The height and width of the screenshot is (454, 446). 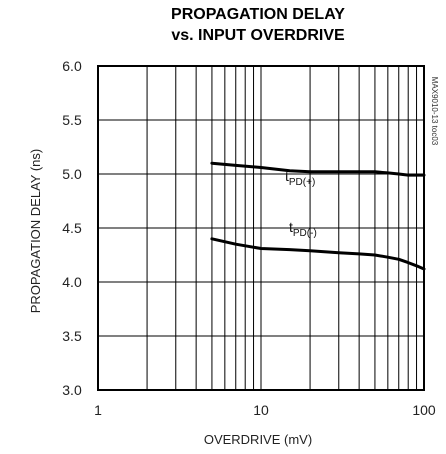 I want to click on y-tick-labels: 6.0 5.5 5.0 4.5 4.0 3.5 3.0, so click(x=72, y=228).